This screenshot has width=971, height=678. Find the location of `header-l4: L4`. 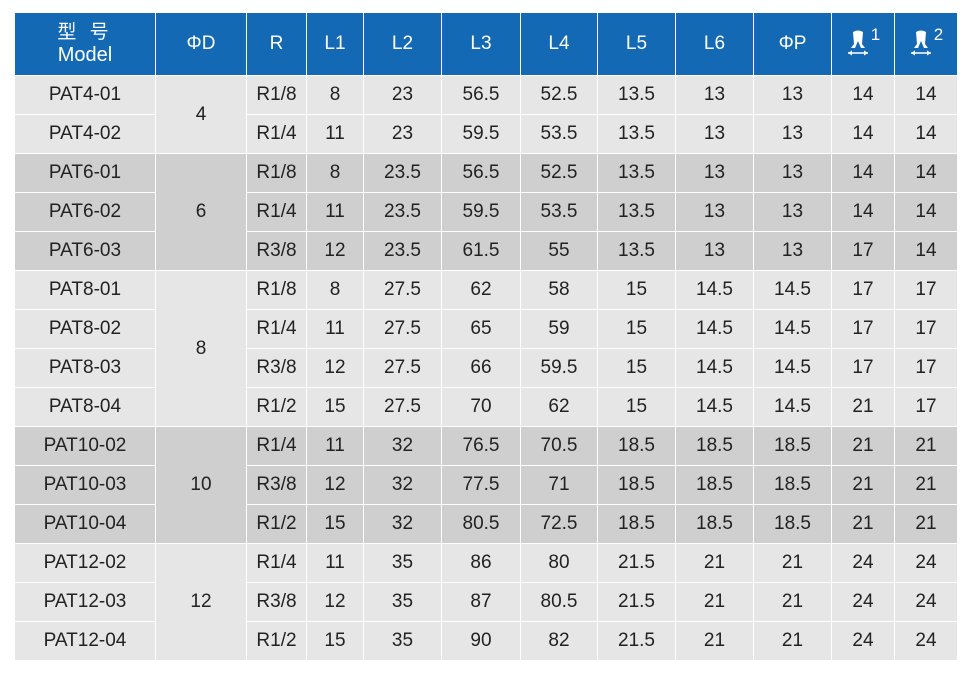

header-l4: L4 is located at coordinates (559, 44).